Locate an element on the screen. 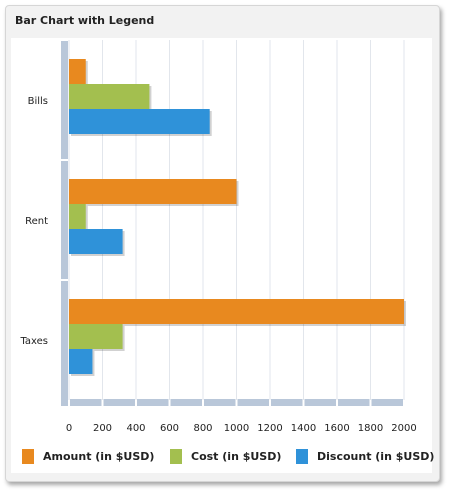 This screenshot has height=494, width=450. x-tick-label: 2000 is located at coordinates (403, 428).